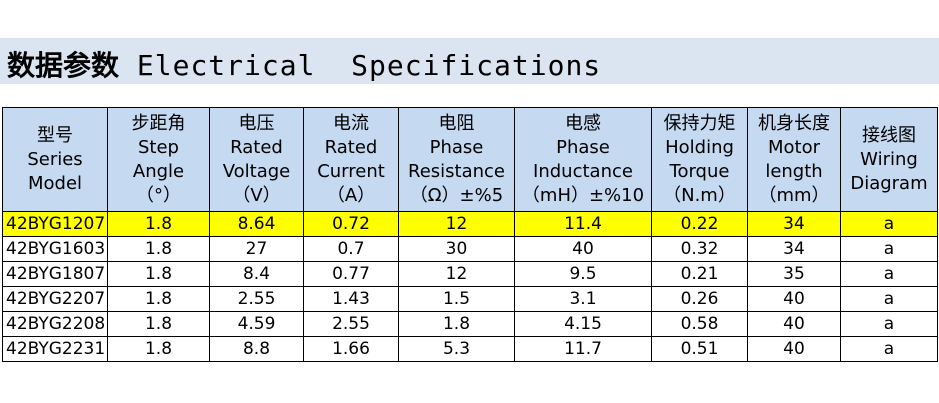 This screenshot has height=403, width=939. I want to click on header-cn: 步距角, so click(158, 123).